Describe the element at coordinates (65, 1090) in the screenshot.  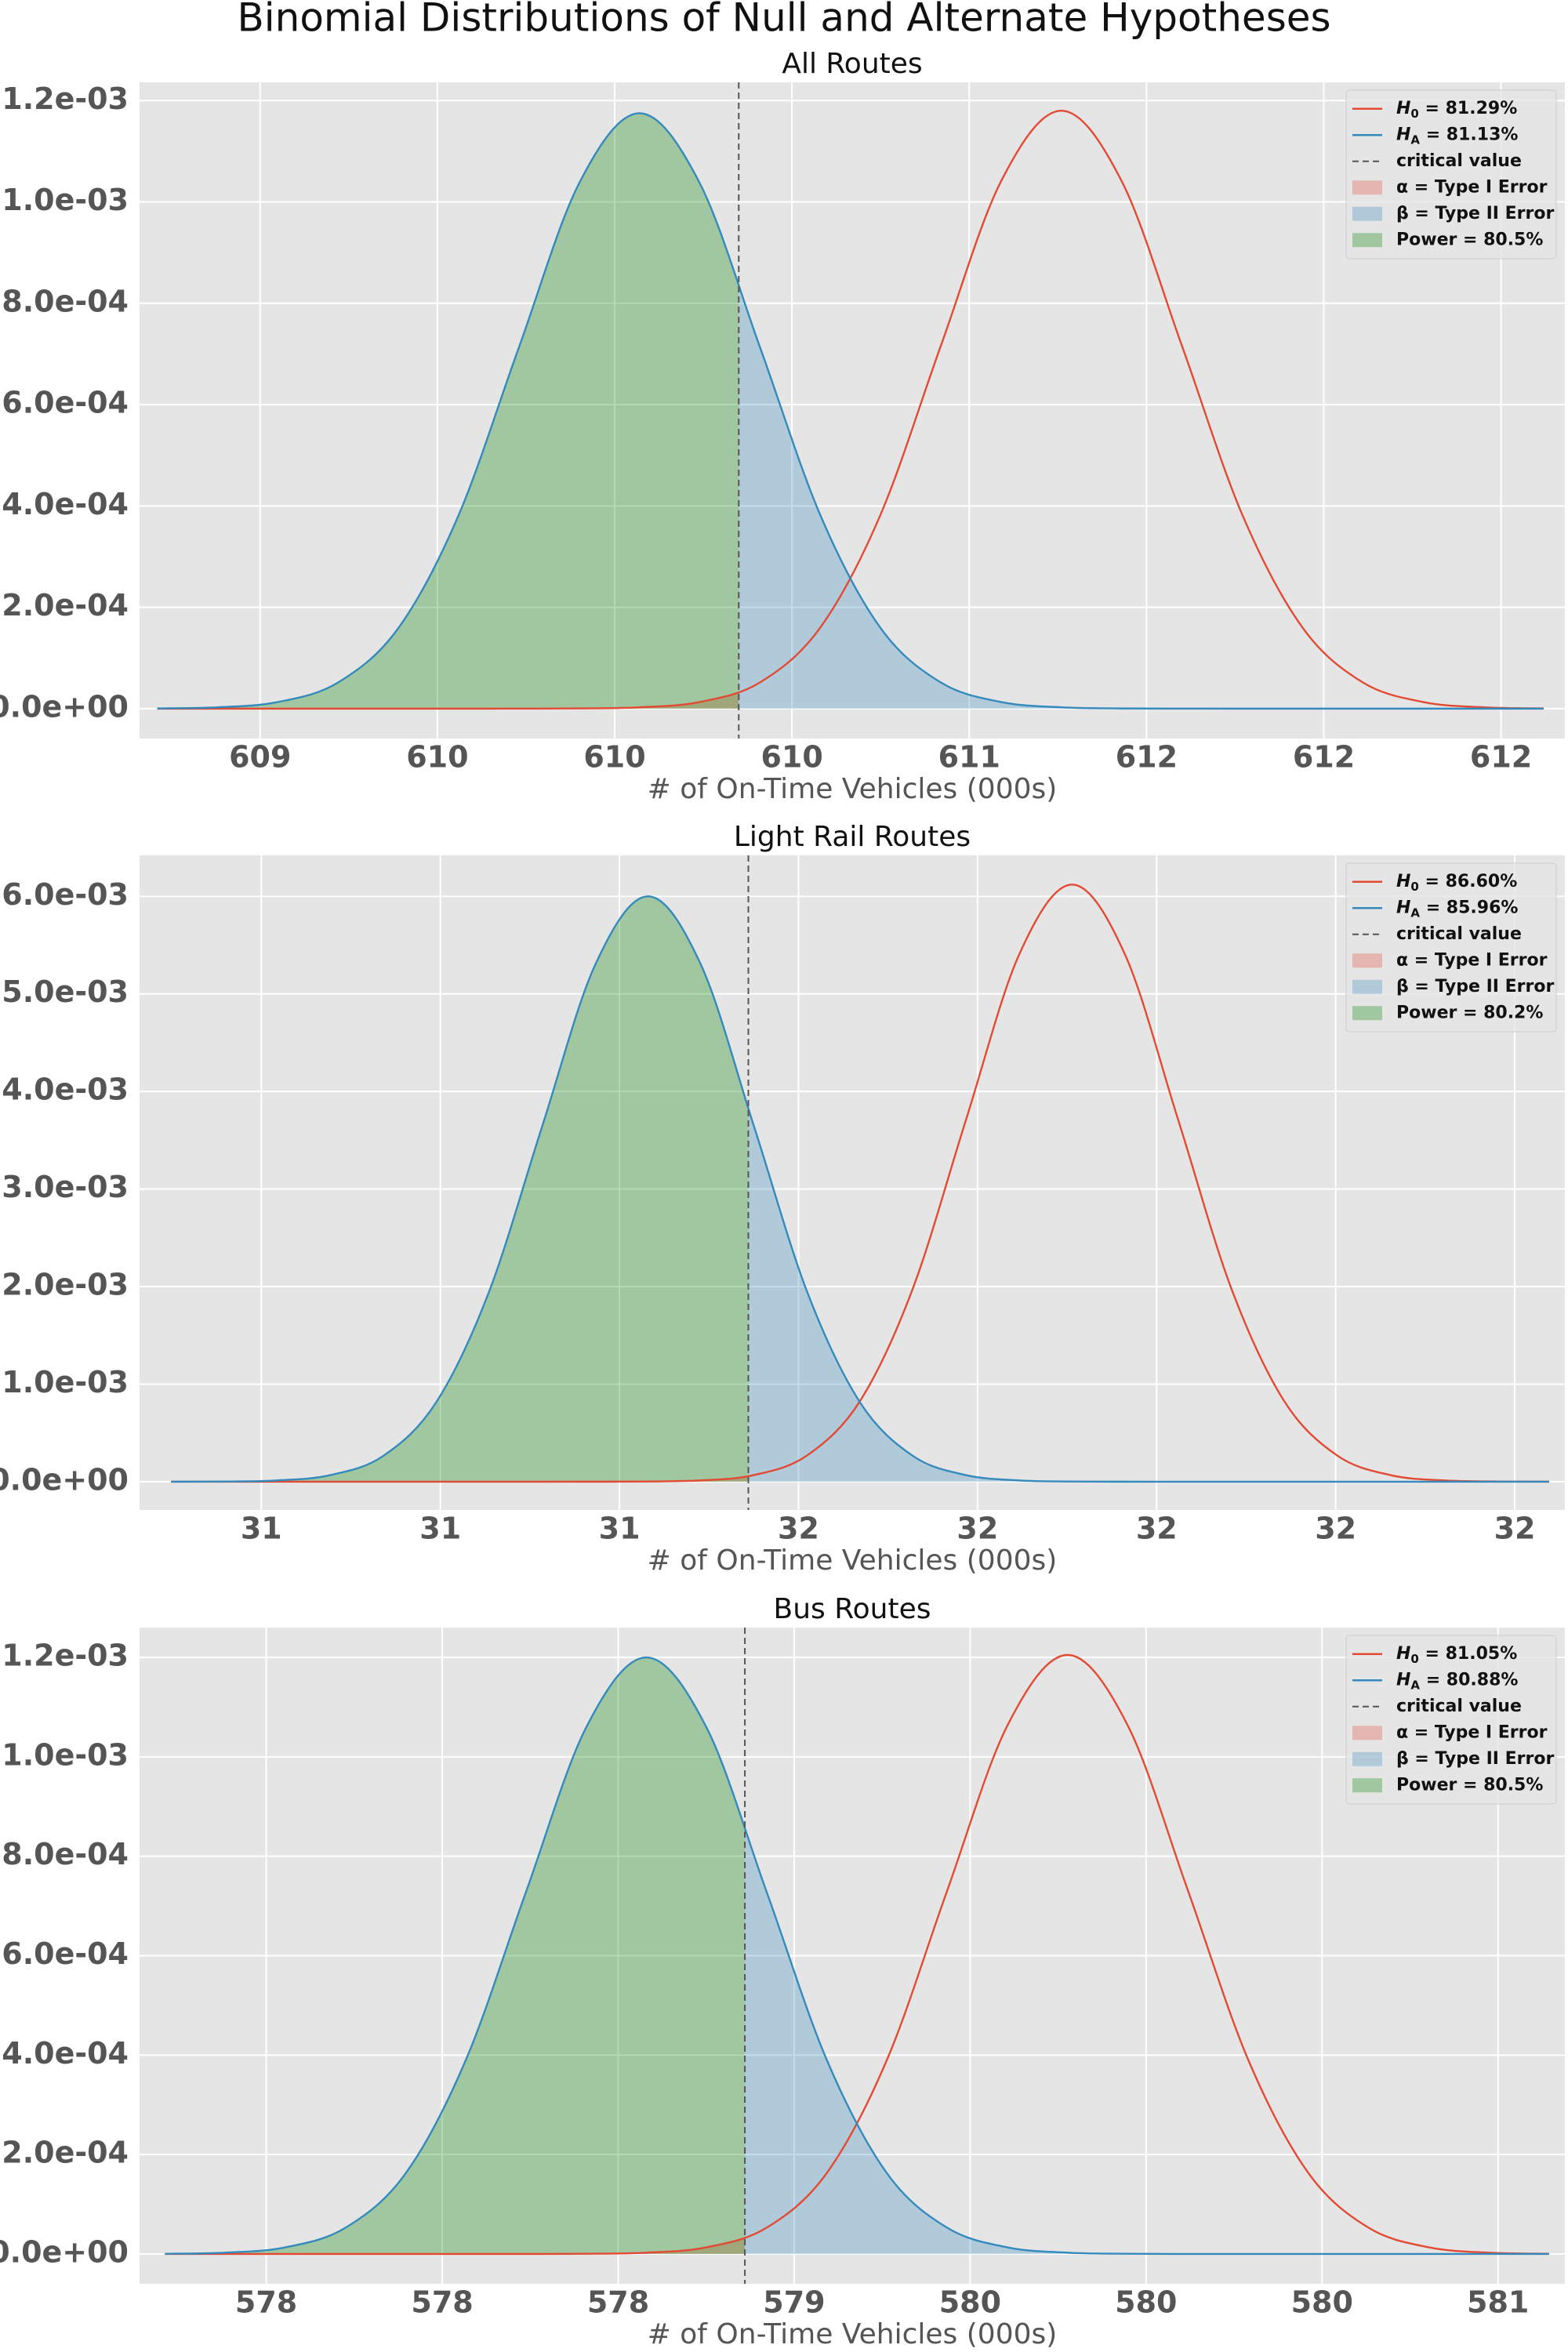
I see `y-tick-label: 4.0e-03` at that location.